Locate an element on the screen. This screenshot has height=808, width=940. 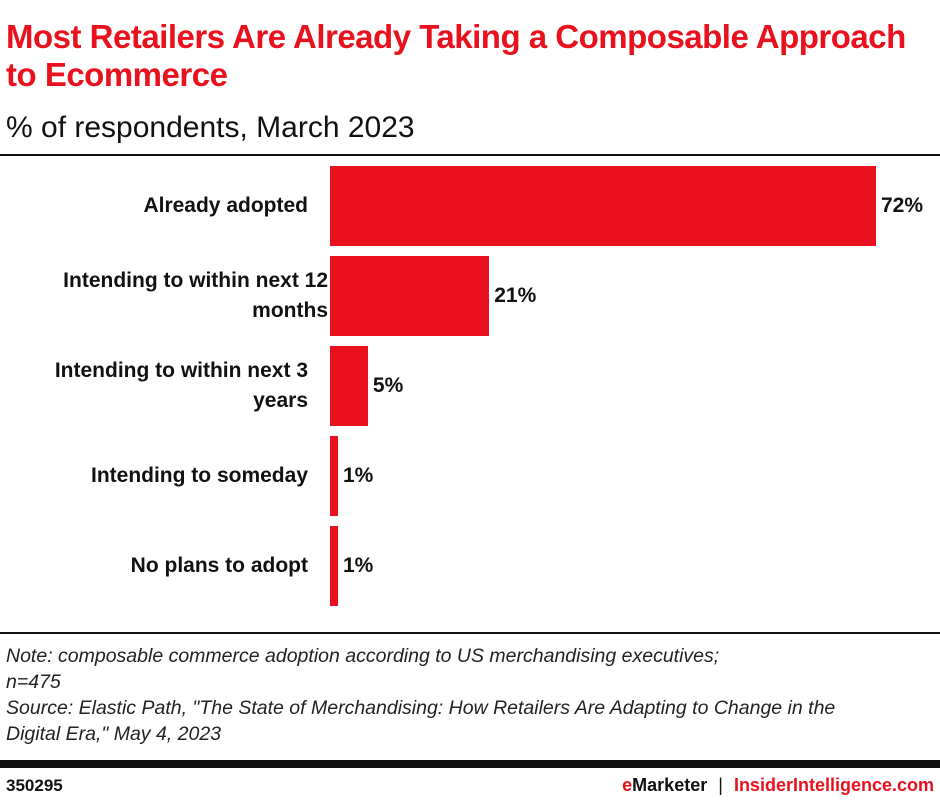
category-label: Intending to within next 3 years is located at coordinates (181, 385).